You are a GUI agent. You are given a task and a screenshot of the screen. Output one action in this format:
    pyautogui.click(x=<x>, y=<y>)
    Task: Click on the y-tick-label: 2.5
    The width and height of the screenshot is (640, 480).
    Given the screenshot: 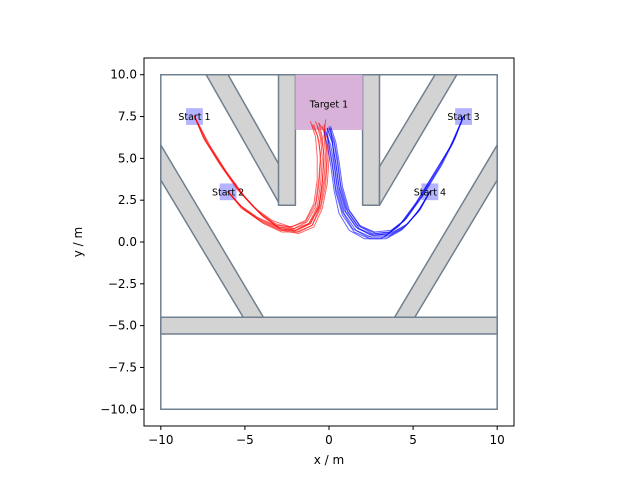 What is the action you would take?
    pyautogui.click(x=127, y=200)
    